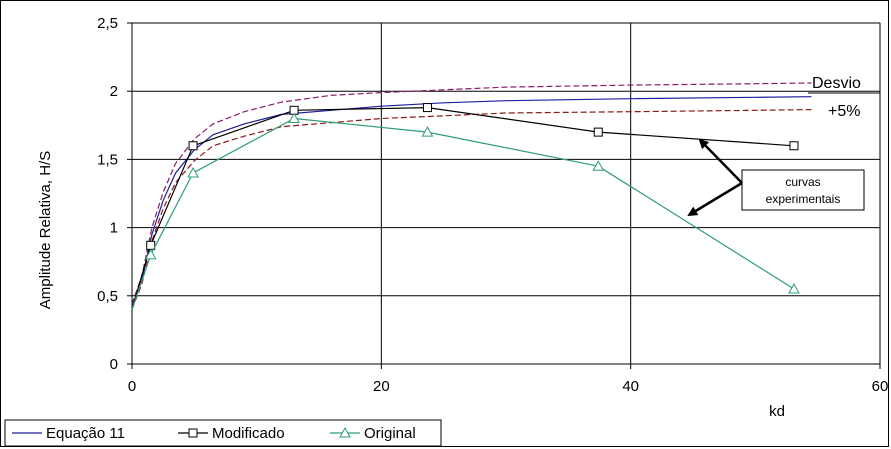 This screenshot has height=449, width=891. I want to click on legend-label-modificado: Modificado, so click(248, 433).